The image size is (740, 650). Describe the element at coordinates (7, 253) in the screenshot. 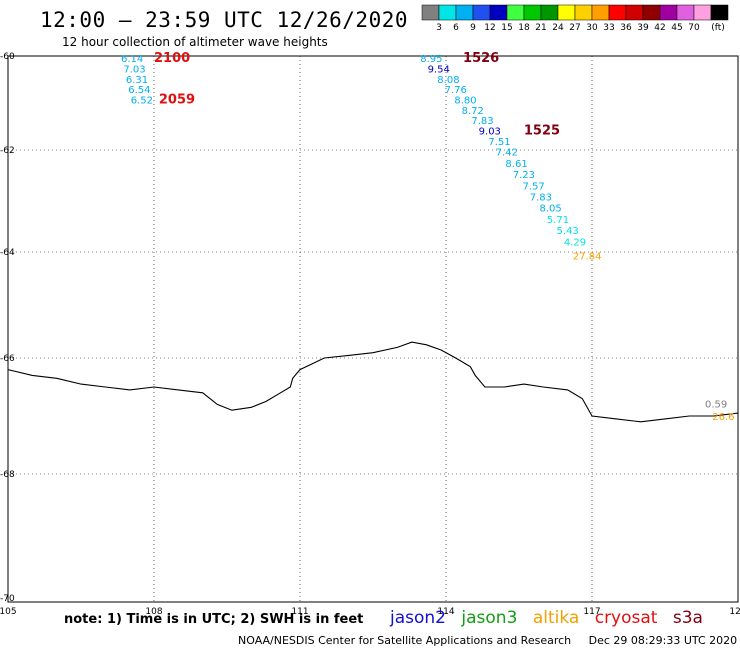

I see `lat-tick-label: -64` at that location.